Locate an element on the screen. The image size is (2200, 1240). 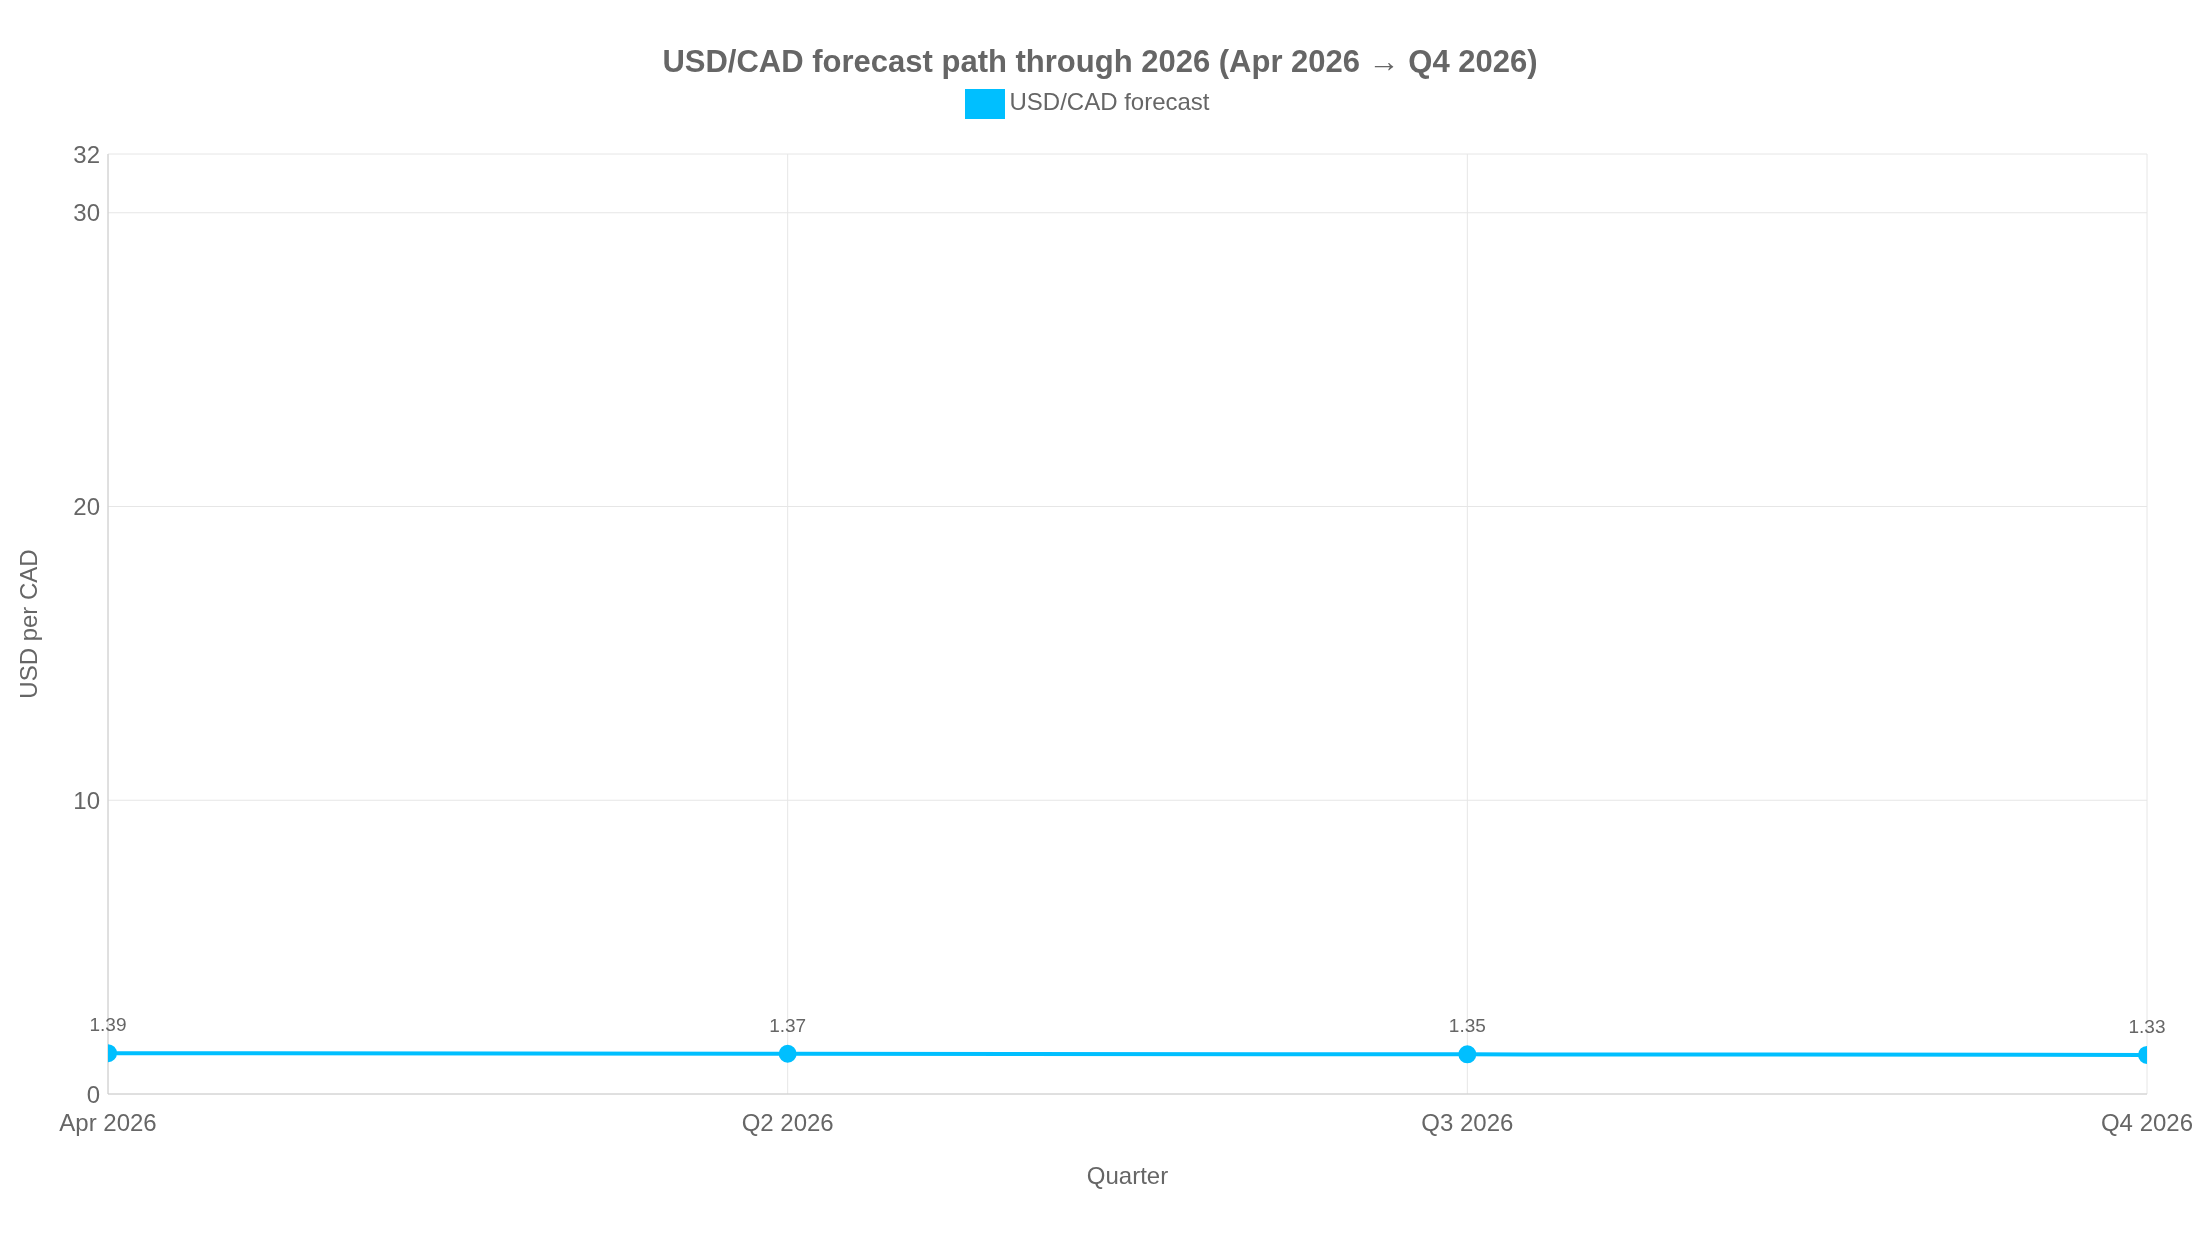
y-tick-label: 30 is located at coordinates (86, 213).